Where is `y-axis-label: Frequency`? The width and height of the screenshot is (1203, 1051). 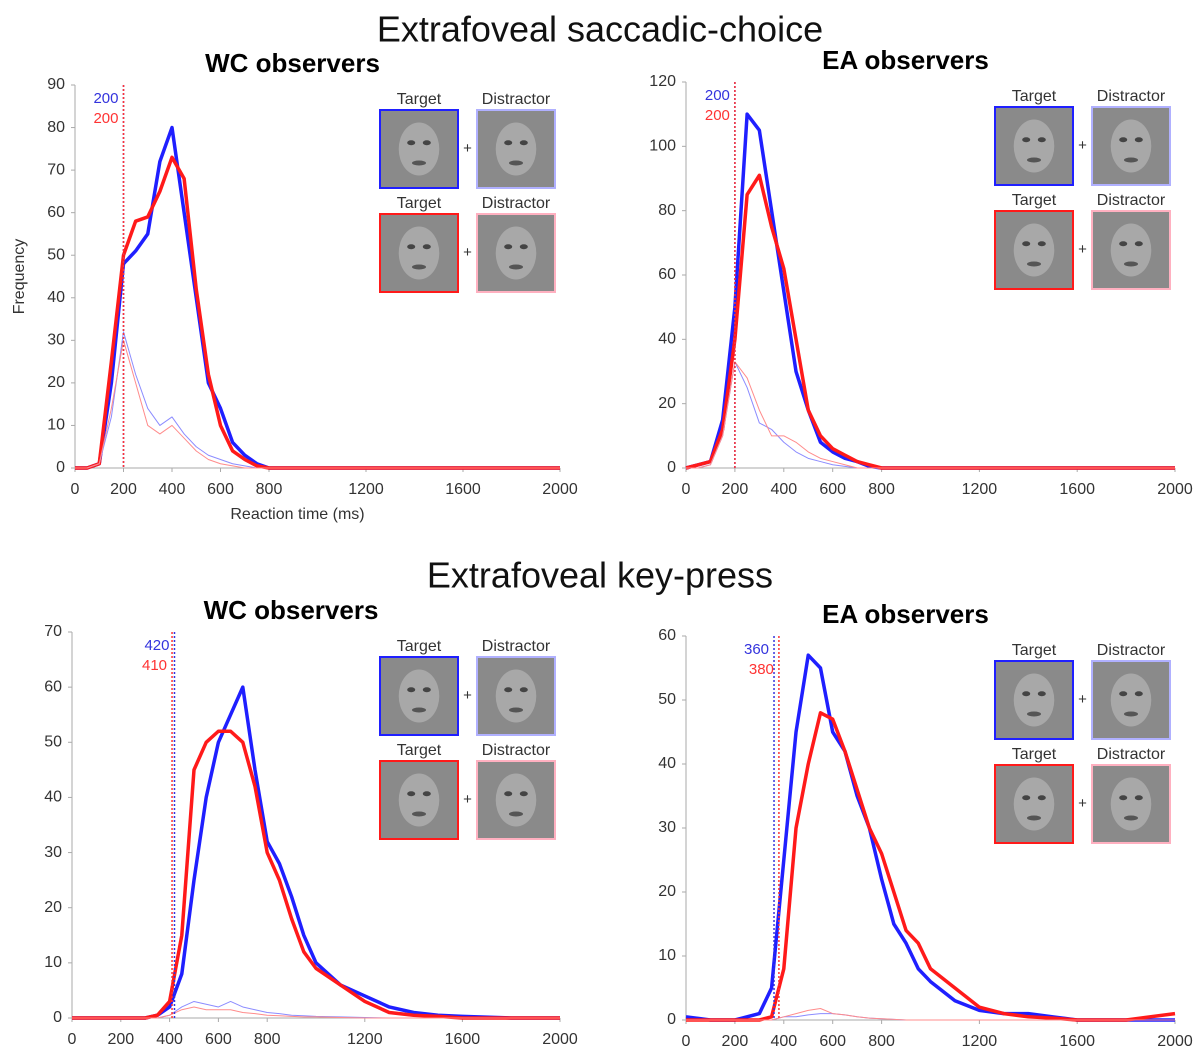 y-axis-label: Frequency is located at coordinates (19, 277).